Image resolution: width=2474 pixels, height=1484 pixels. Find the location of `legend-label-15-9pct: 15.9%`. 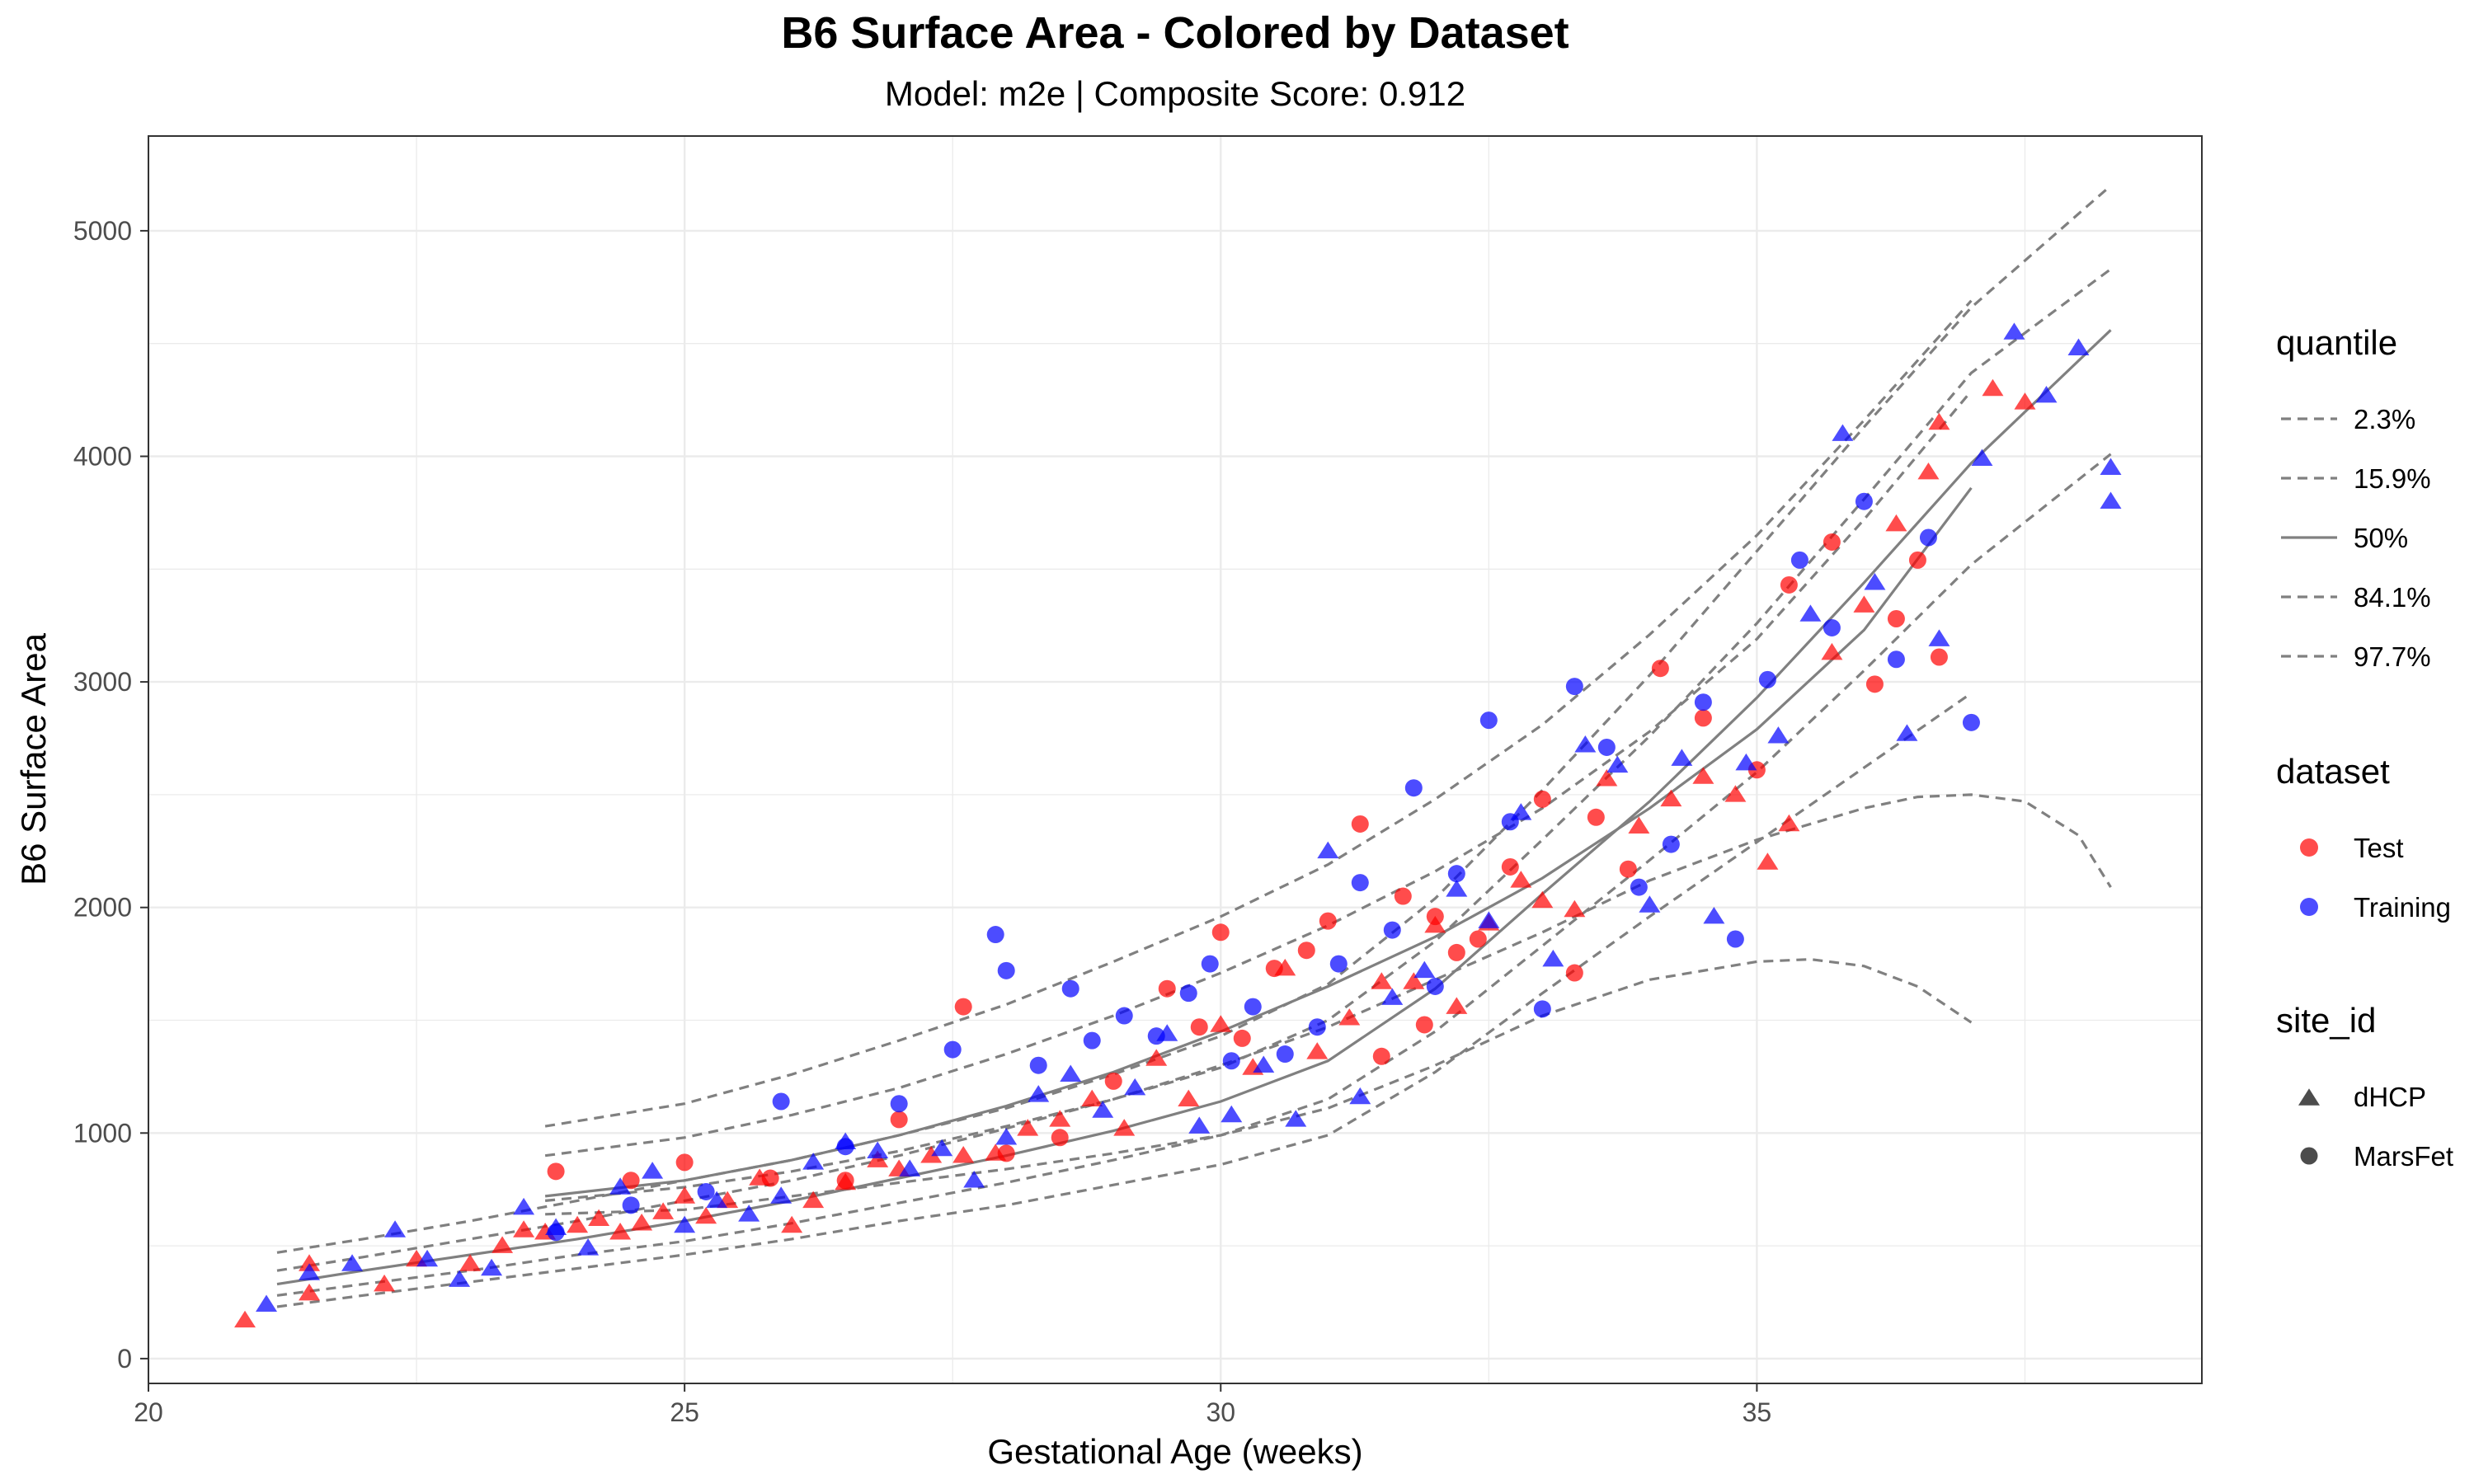

legend-label-15-9pct: 15.9% is located at coordinates (2392, 478).